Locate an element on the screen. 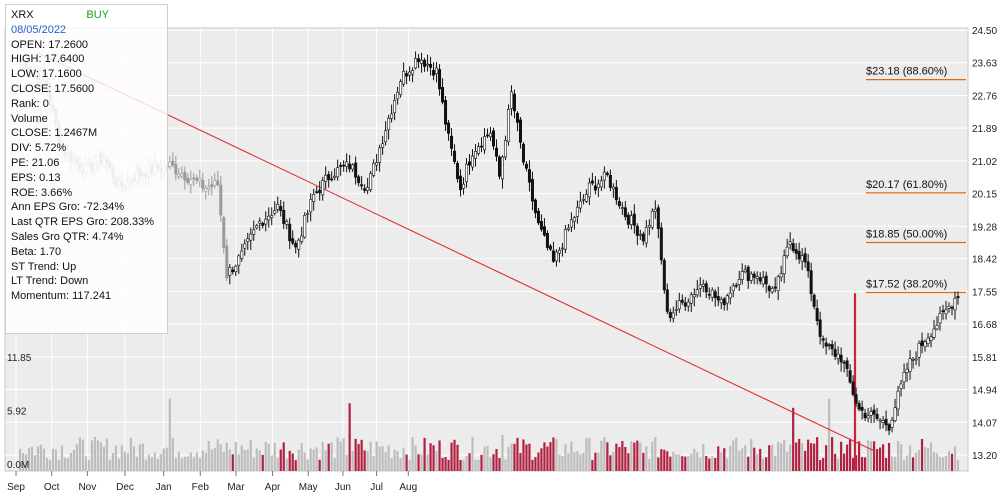 This screenshot has width=999, height=497. month-label: Jun is located at coordinates (343, 487).